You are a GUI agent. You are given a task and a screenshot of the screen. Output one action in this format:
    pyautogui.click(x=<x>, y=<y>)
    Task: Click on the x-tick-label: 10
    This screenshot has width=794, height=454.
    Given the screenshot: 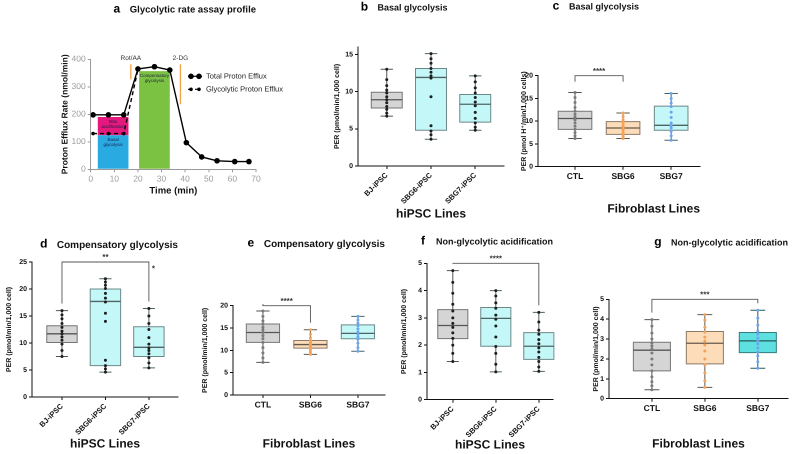 What is the action you would take?
    pyautogui.click(x=115, y=179)
    